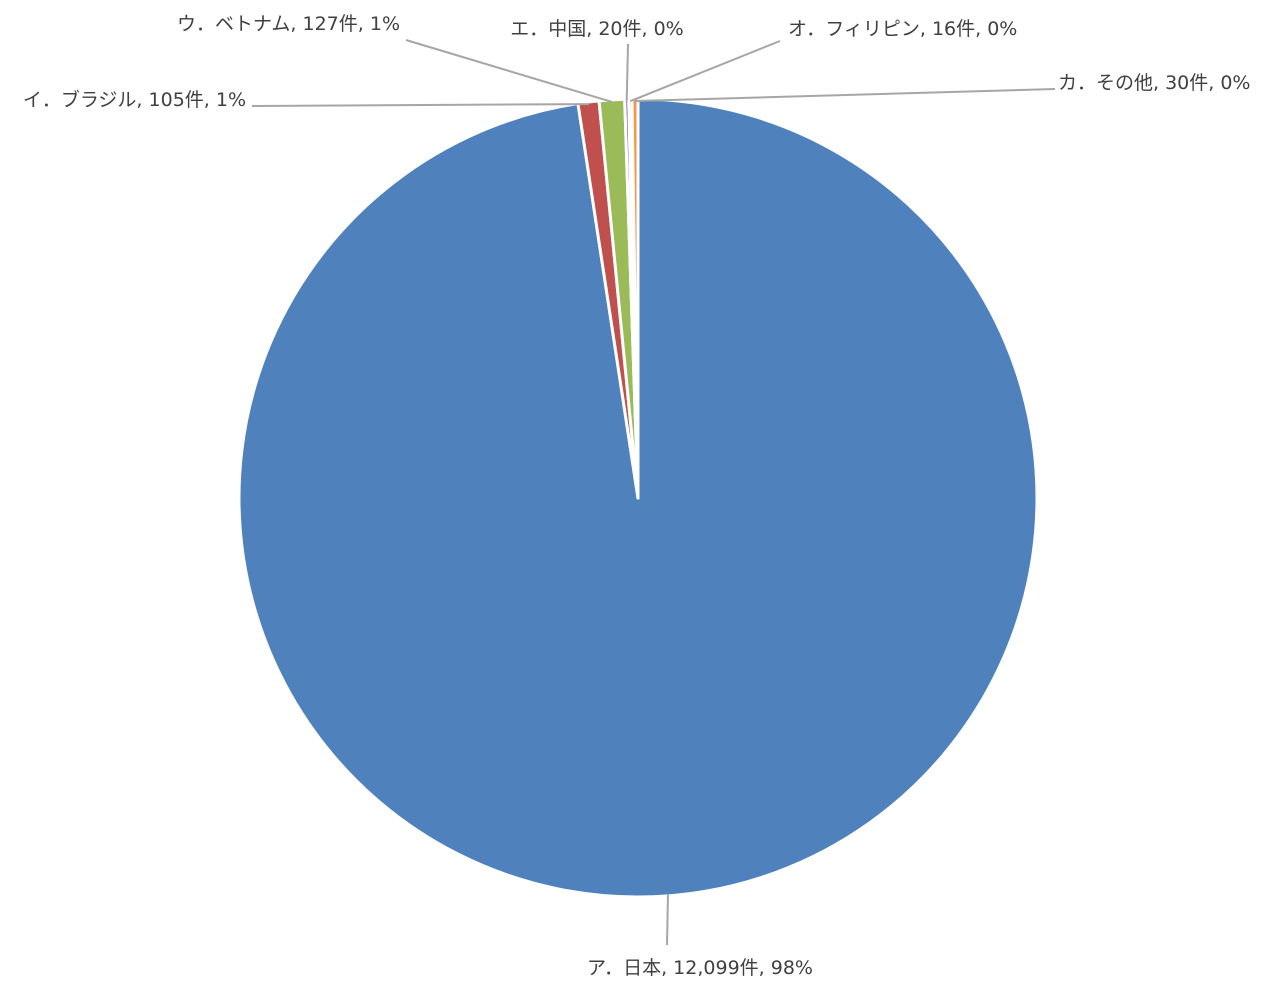 This screenshot has height=984, width=1271. I want to click on data-label: エ．中国, 20件, 0%, so click(596, 29).